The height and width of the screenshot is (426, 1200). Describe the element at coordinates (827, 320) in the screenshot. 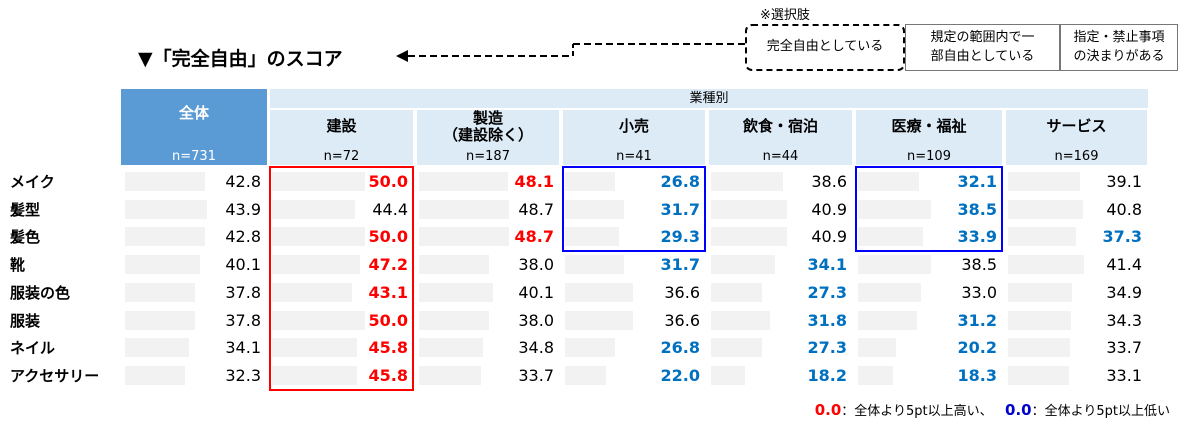

I see `value-label: 31.8` at that location.